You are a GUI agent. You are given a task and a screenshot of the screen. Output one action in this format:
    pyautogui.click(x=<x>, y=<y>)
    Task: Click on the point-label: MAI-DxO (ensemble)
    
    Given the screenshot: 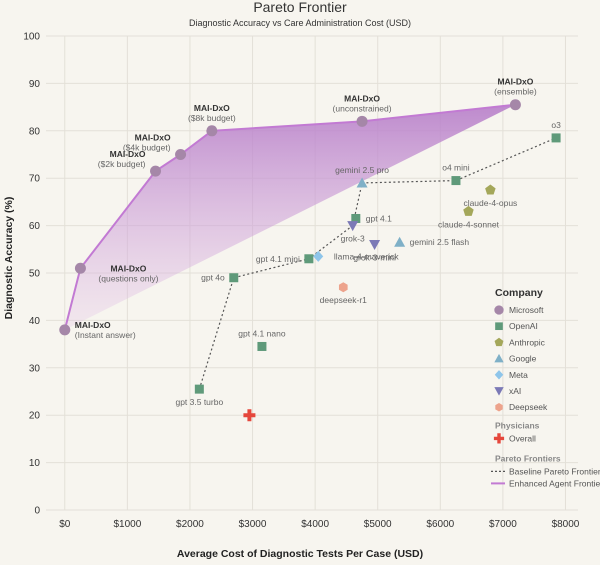 What is the action you would take?
    pyautogui.click(x=515, y=87)
    